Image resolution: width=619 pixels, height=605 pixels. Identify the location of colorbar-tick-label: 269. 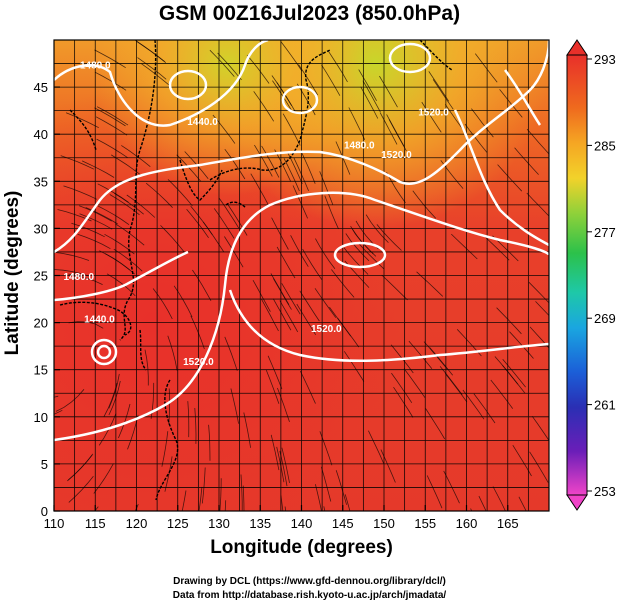
(605, 318).